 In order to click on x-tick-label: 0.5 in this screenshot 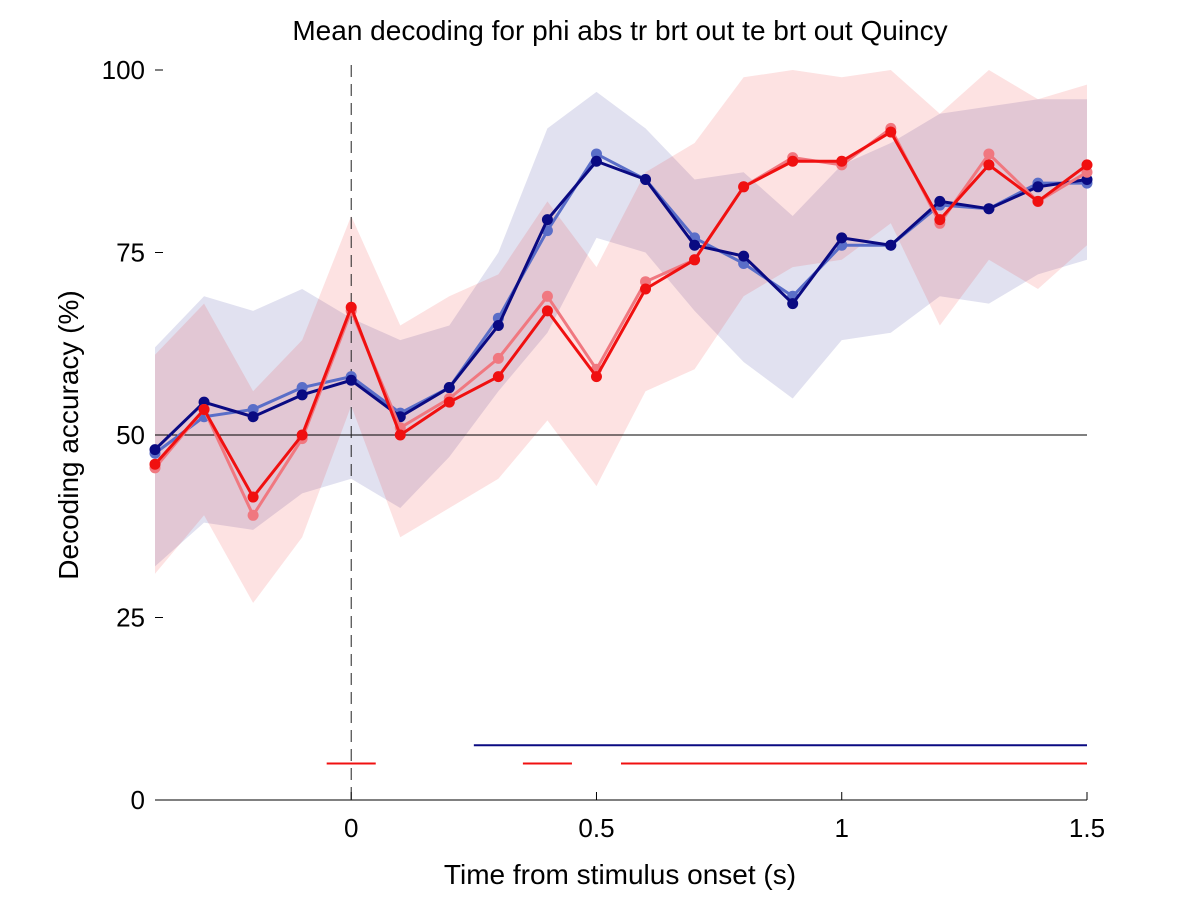, I will do `click(596, 828)`.